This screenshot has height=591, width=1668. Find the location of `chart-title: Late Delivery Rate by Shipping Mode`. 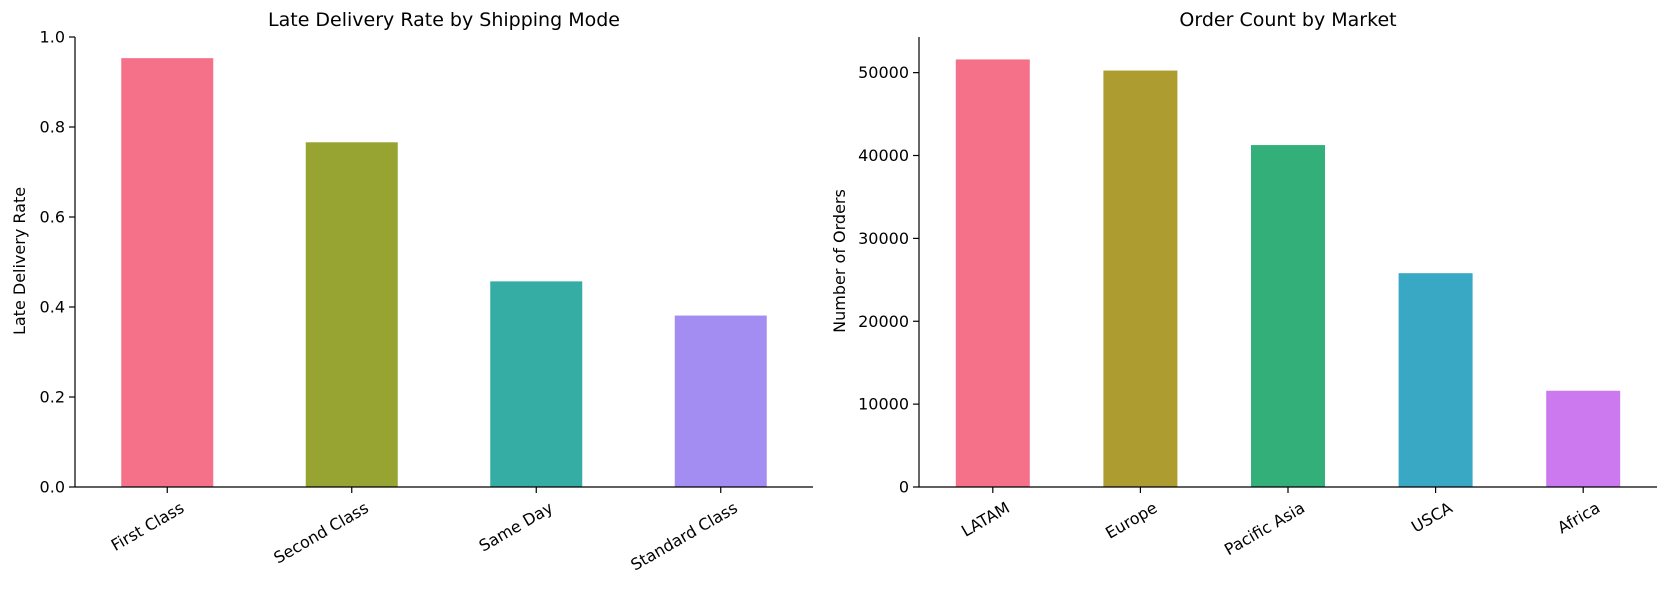

chart-title: Late Delivery Rate by Shipping Mode is located at coordinates (444, 20).